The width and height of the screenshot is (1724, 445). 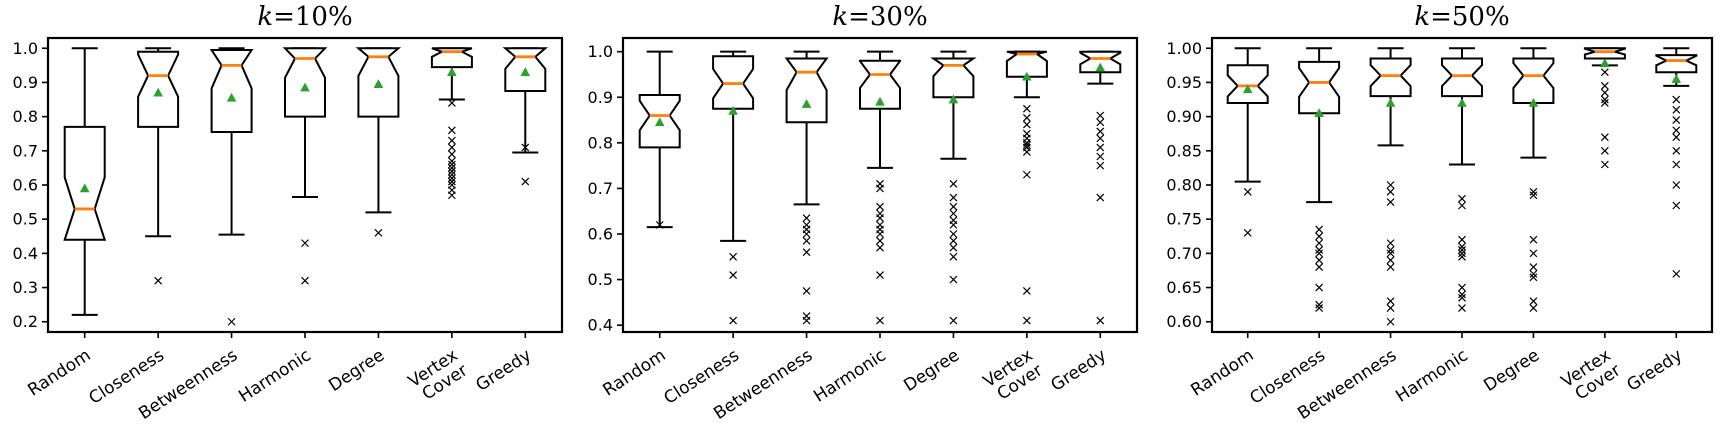 What do you see at coordinates (25, 185) in the screenshot?
I see `y-tick-label: 0.6` at bounding box center [25, 185].